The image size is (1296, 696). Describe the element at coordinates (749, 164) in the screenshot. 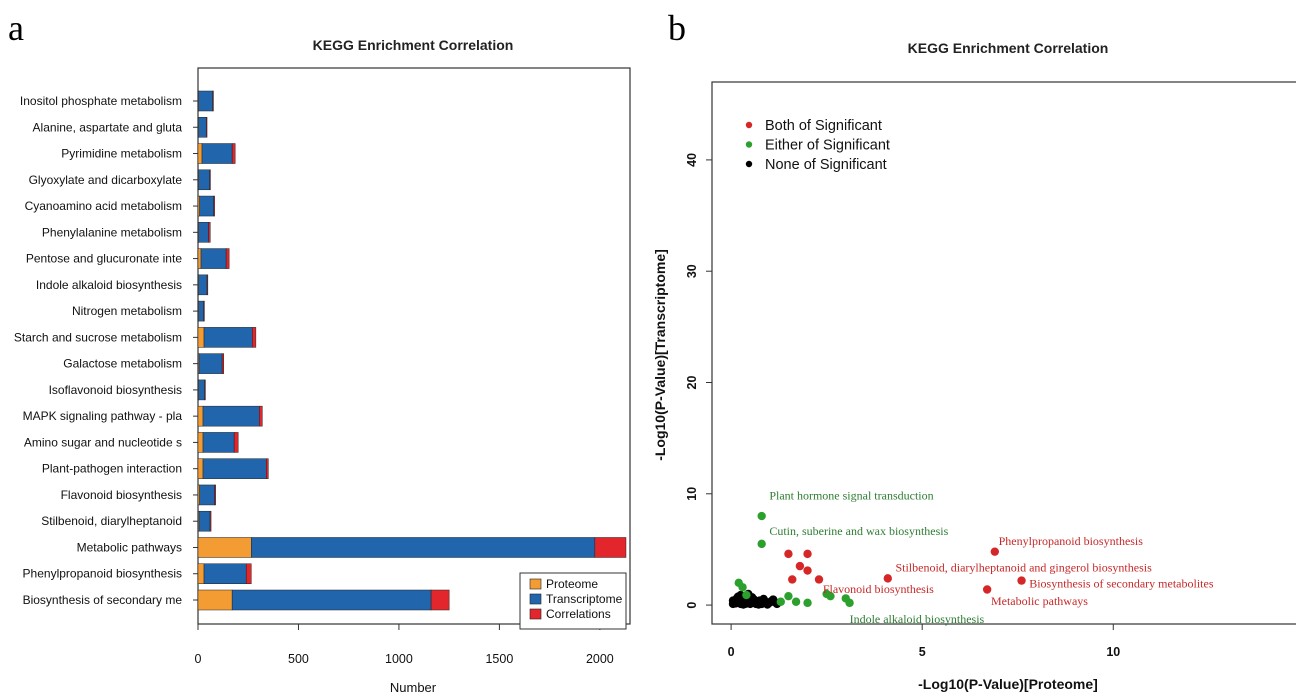

I see `legend-marker-none-of-significant` at that location.